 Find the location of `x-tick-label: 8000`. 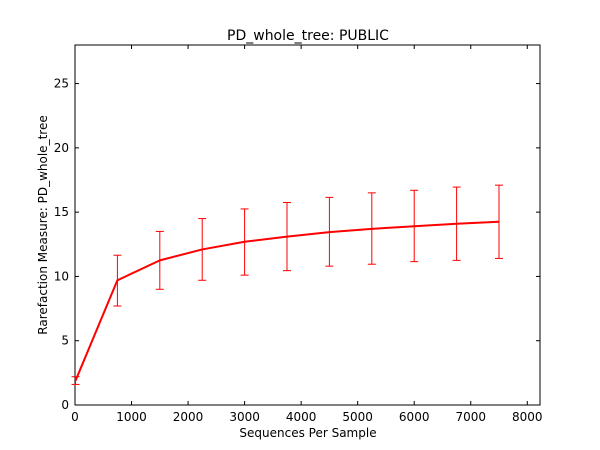

x-tick-label: 8000 is located at coordinates (527, 417).